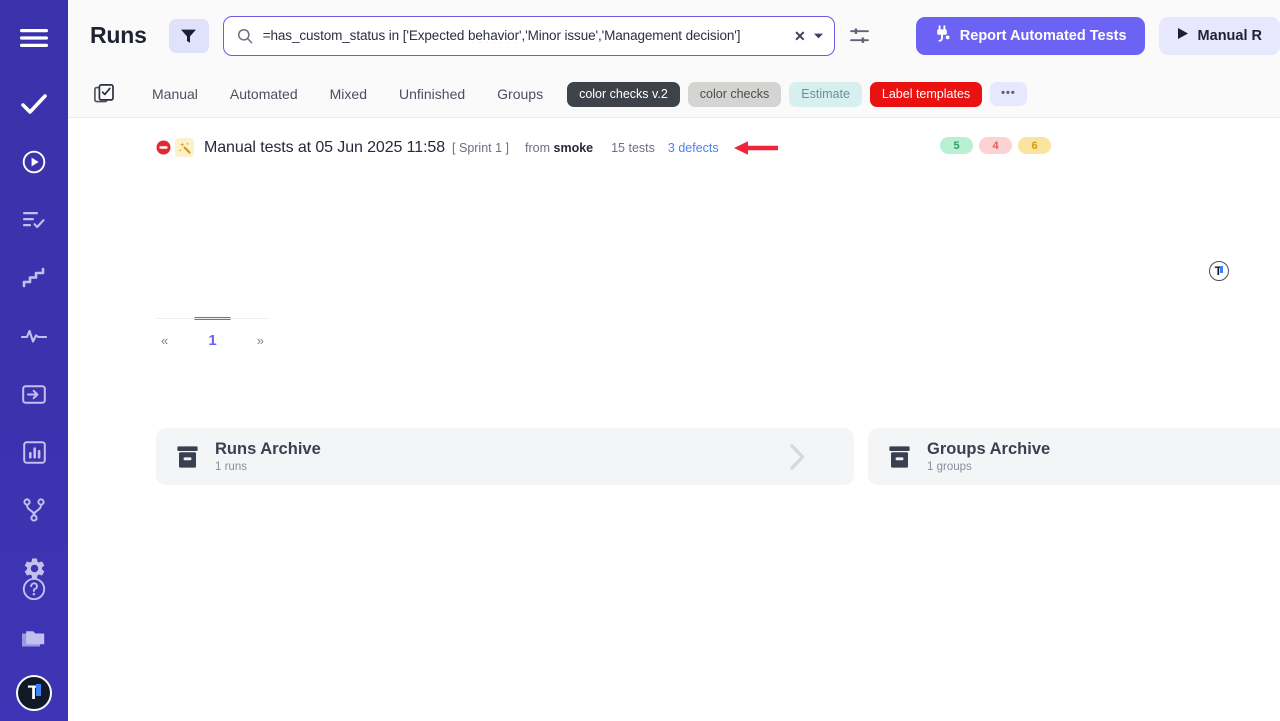 The image size is (1280, 721). I want to click on import-arrow-icon, so click(34, 394).